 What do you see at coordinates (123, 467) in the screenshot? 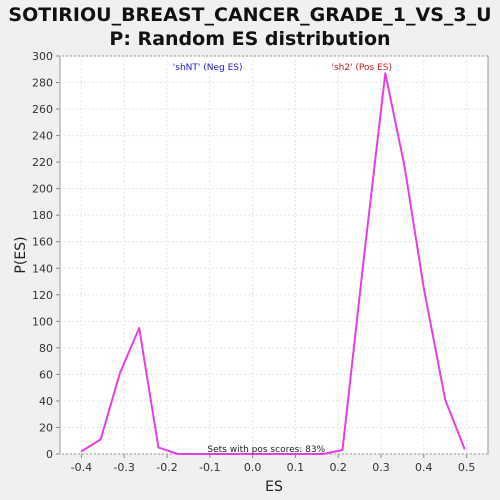
I see `x-tick-label: -0.3` at bounding box center [123, 467].